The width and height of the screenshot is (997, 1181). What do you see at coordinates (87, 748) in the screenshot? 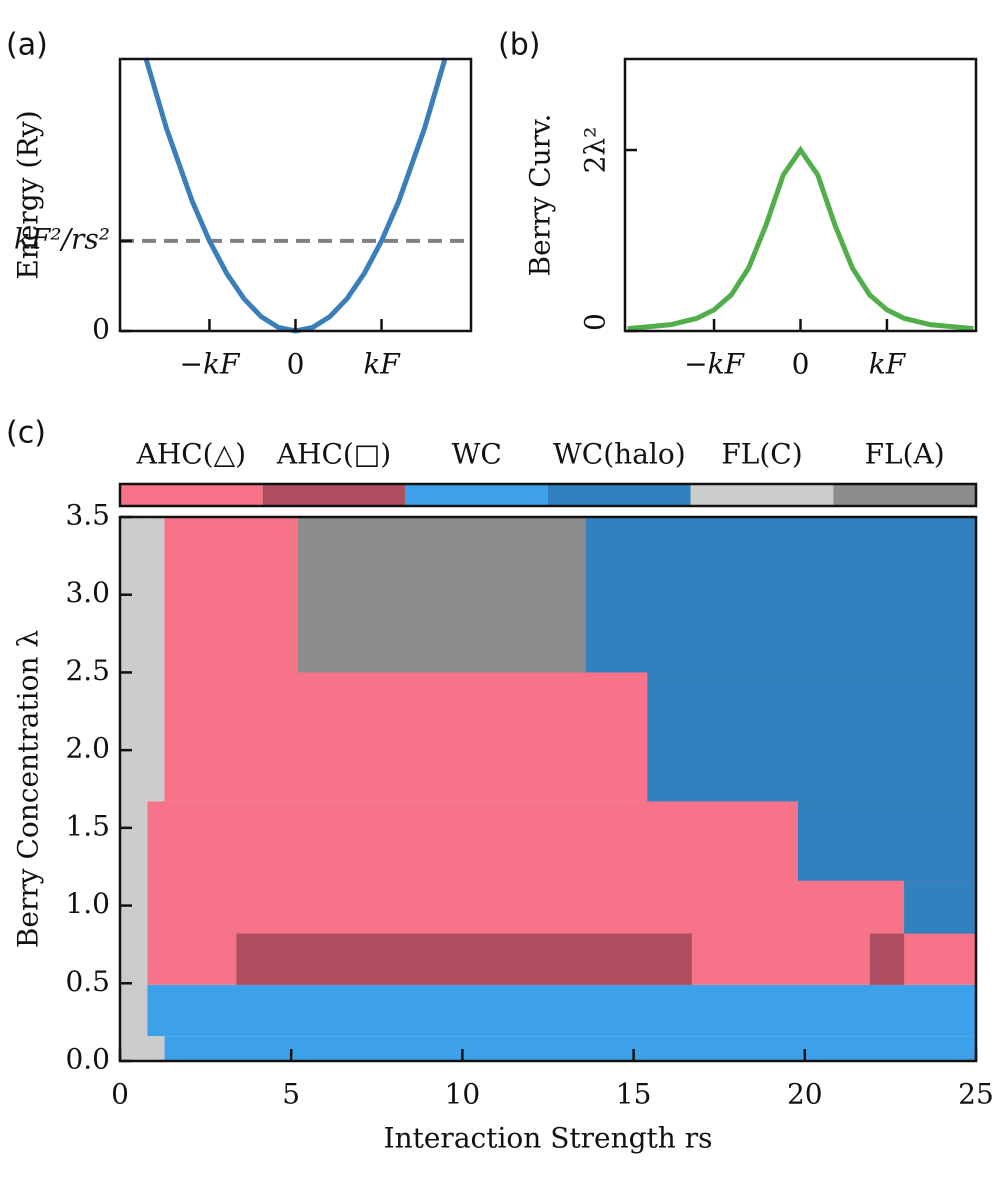
I see `y-tick-label: 2.0` at bounding box center [87, 748].